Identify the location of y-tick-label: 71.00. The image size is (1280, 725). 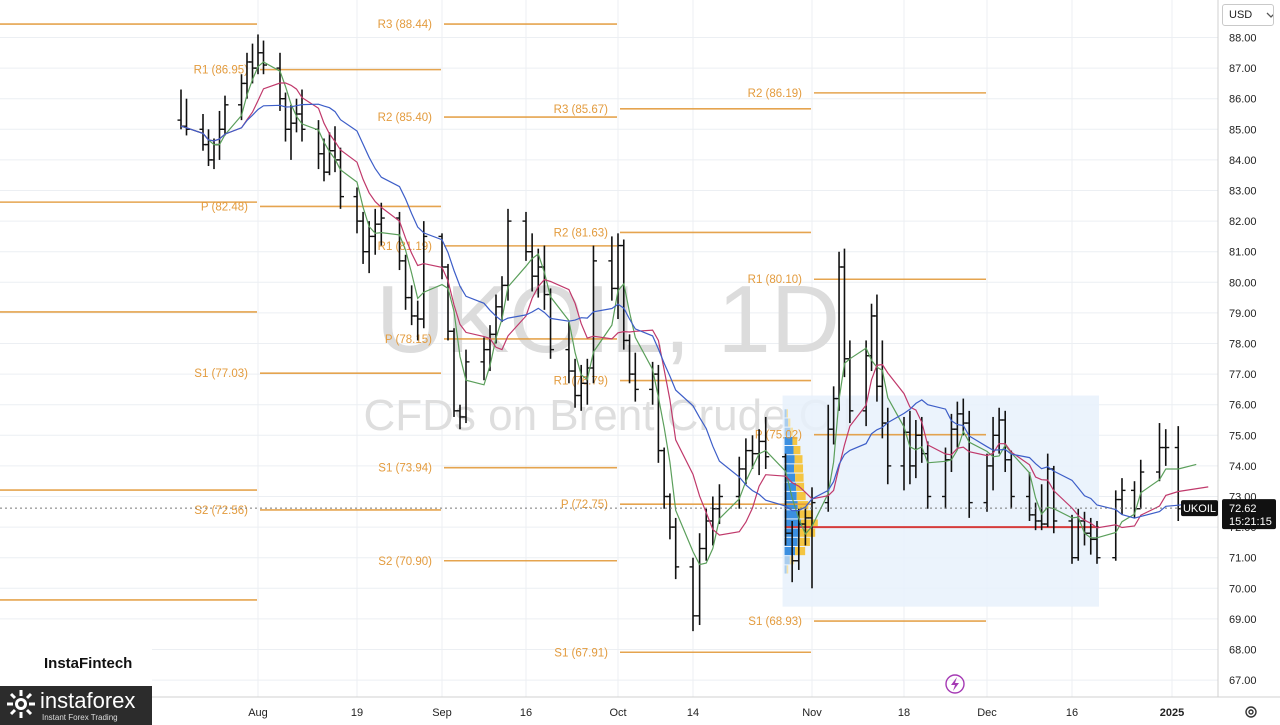
(1243, 559).